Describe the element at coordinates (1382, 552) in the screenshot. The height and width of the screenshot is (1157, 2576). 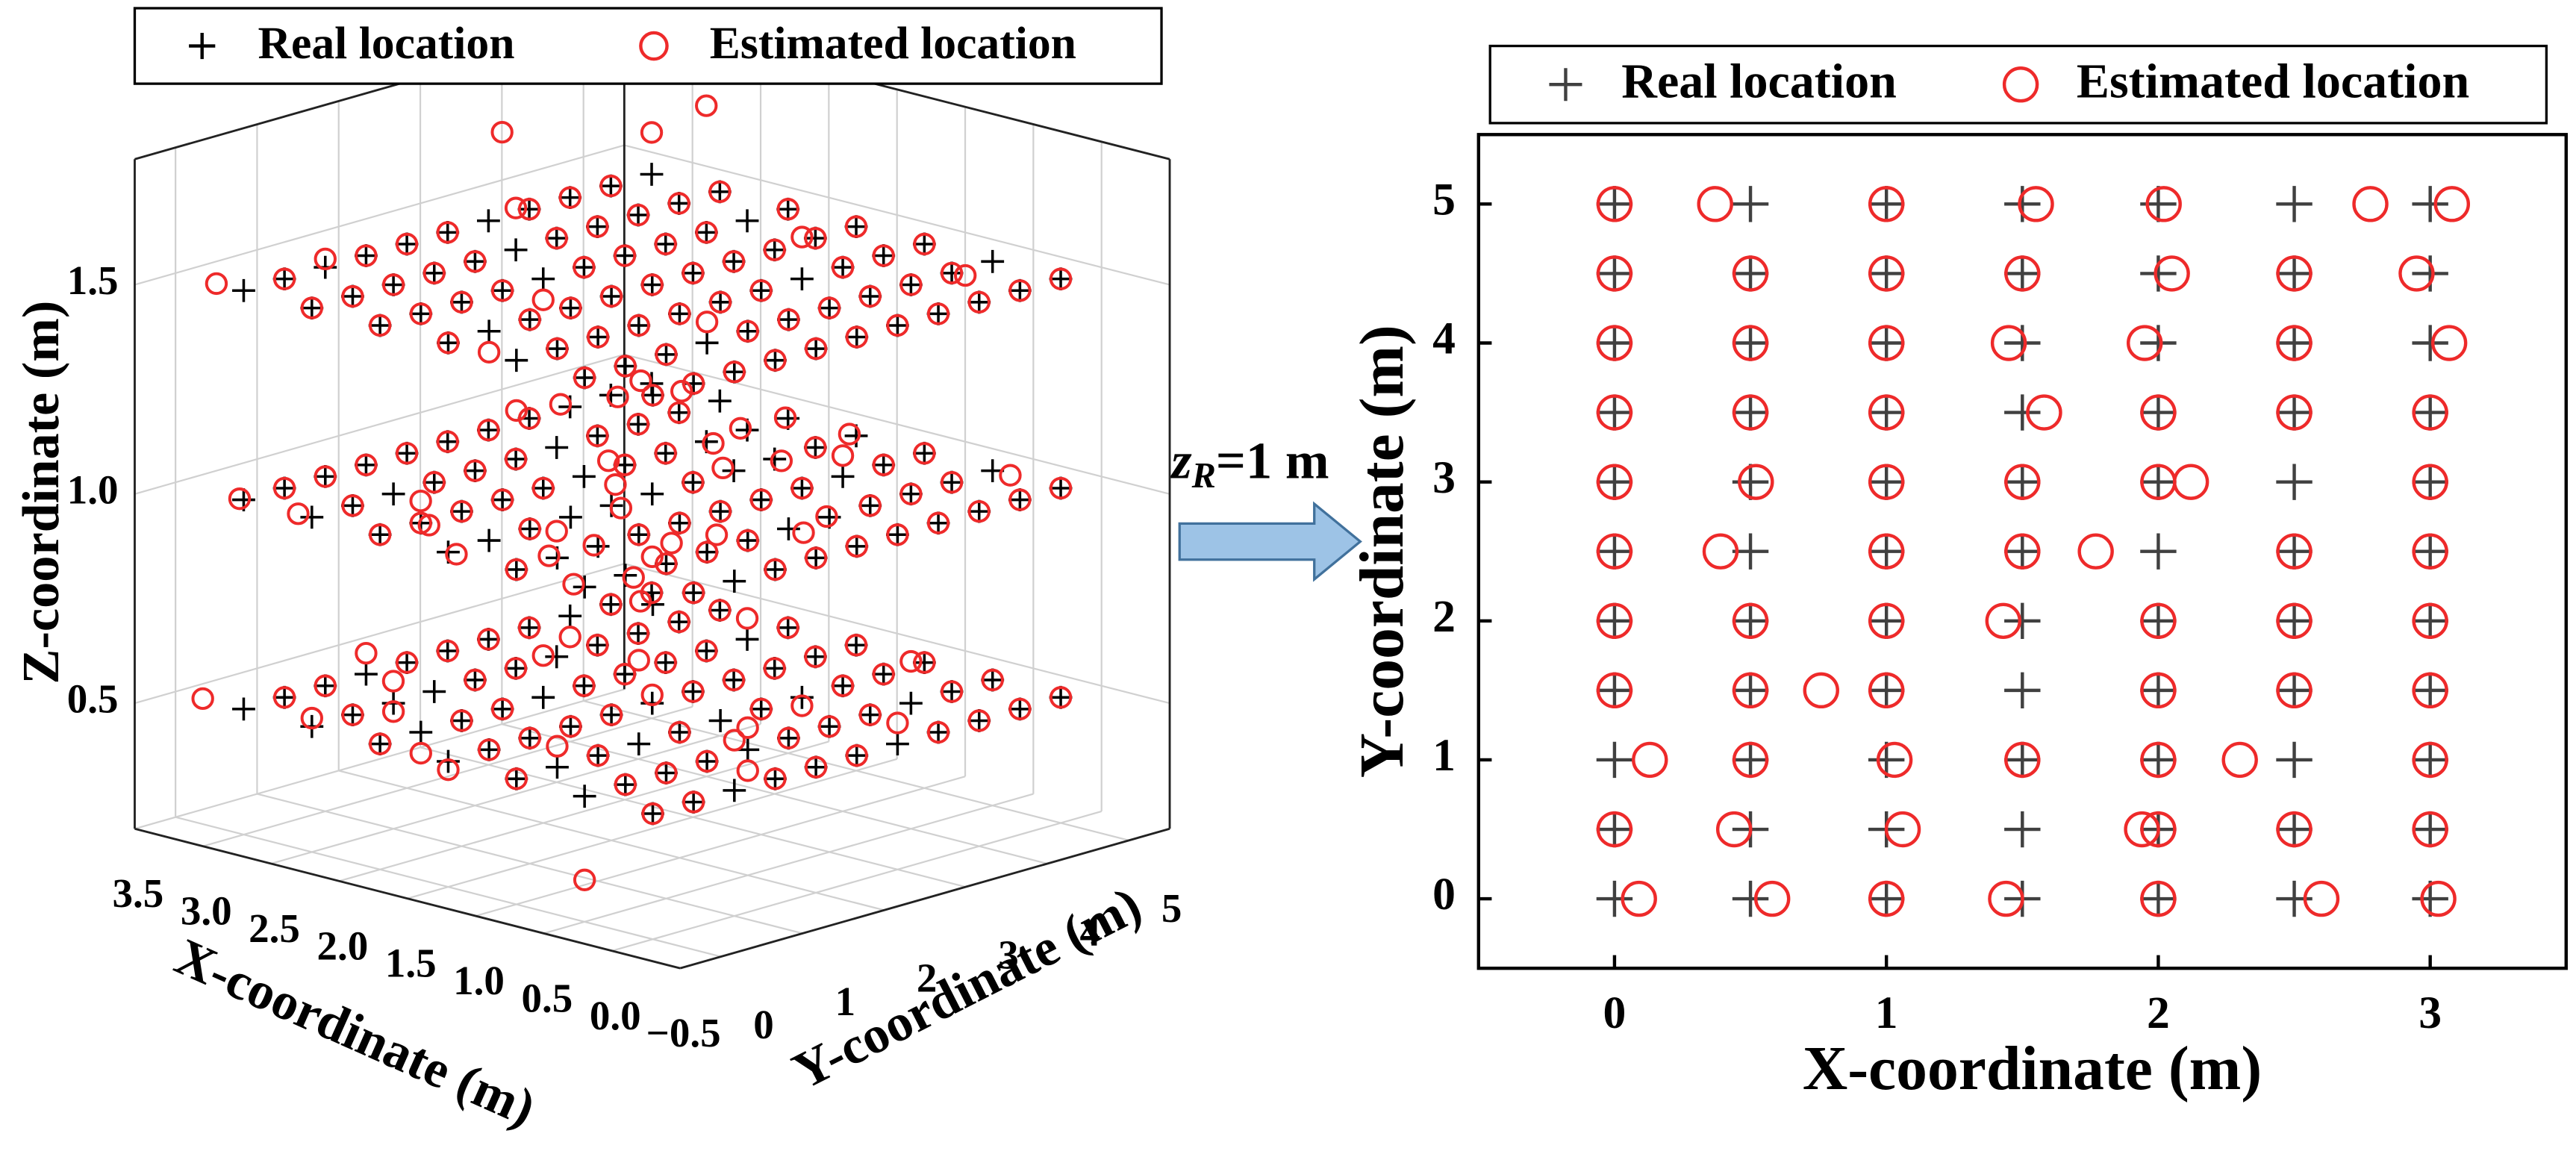
I see `y-axis-title: Y-coordinate (m)` at that location.